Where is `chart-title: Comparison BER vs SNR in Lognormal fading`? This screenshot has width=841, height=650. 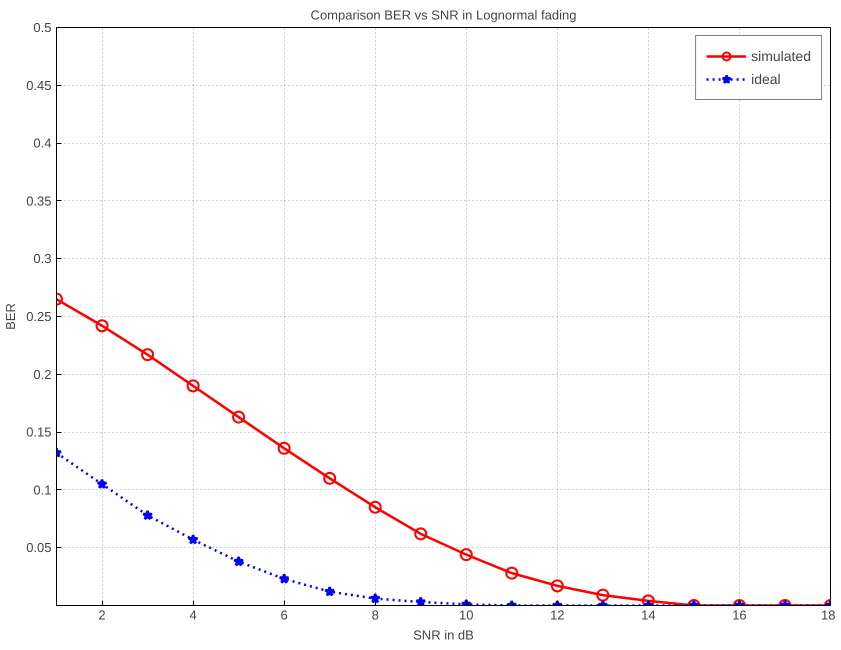 chart-title: Comparison BER vs SNR in Lognormal fading is located at coordinates (443, 15).